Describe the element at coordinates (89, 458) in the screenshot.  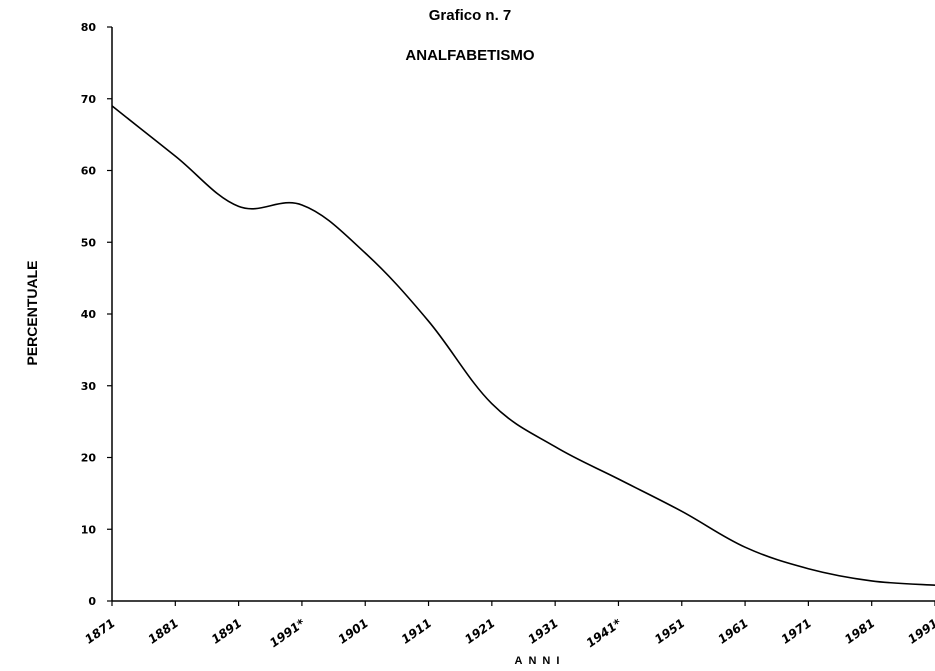
I see `y-tick-label: 20` at that location.